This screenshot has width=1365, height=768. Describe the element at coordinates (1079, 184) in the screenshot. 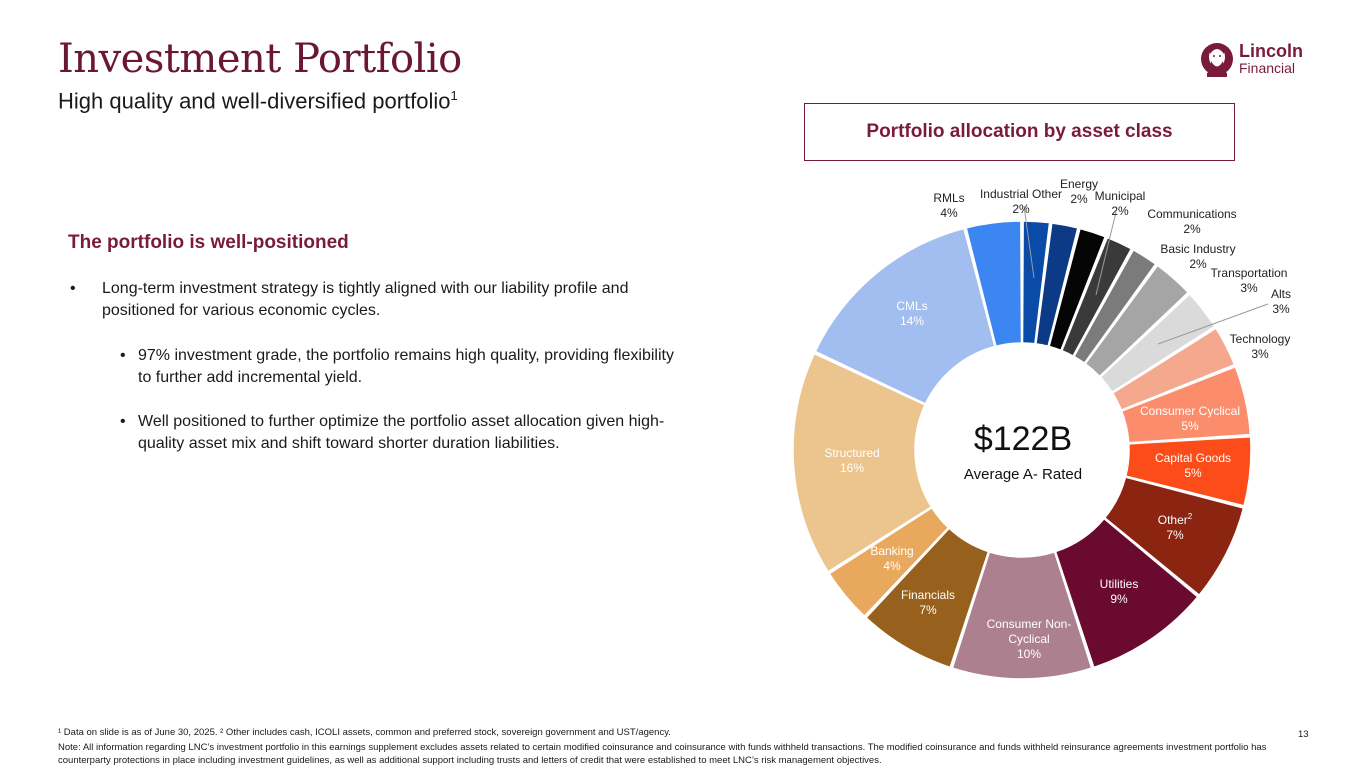

I see `slice-label-name: Energy` at that location.